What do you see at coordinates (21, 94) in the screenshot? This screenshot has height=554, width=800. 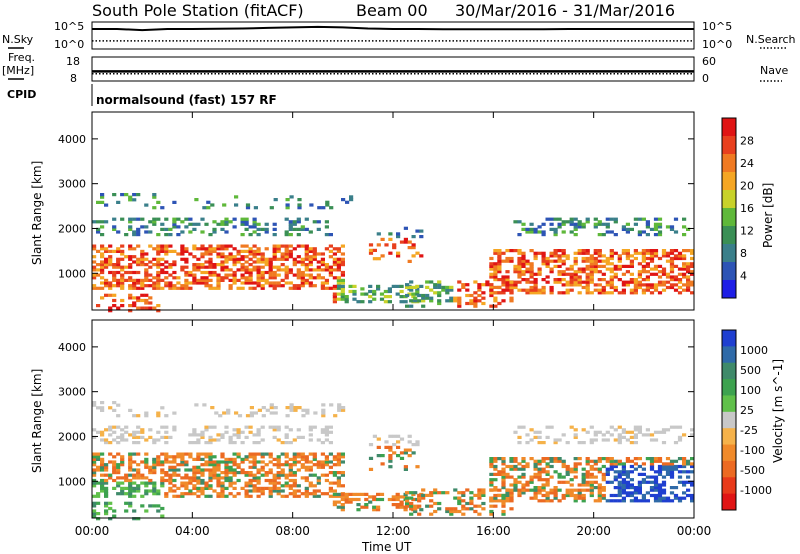 I see `cpid-label: CPID` at bounding box center [21, 94].